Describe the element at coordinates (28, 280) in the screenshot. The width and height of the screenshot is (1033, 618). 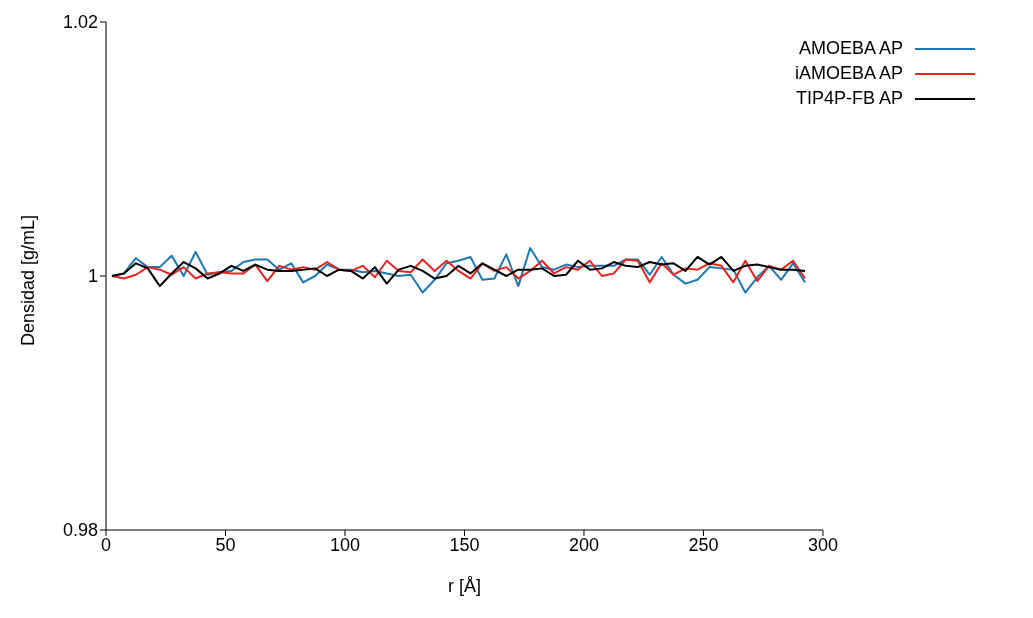
I see `y-axis-title: Densidad [g/mL]` at that location.